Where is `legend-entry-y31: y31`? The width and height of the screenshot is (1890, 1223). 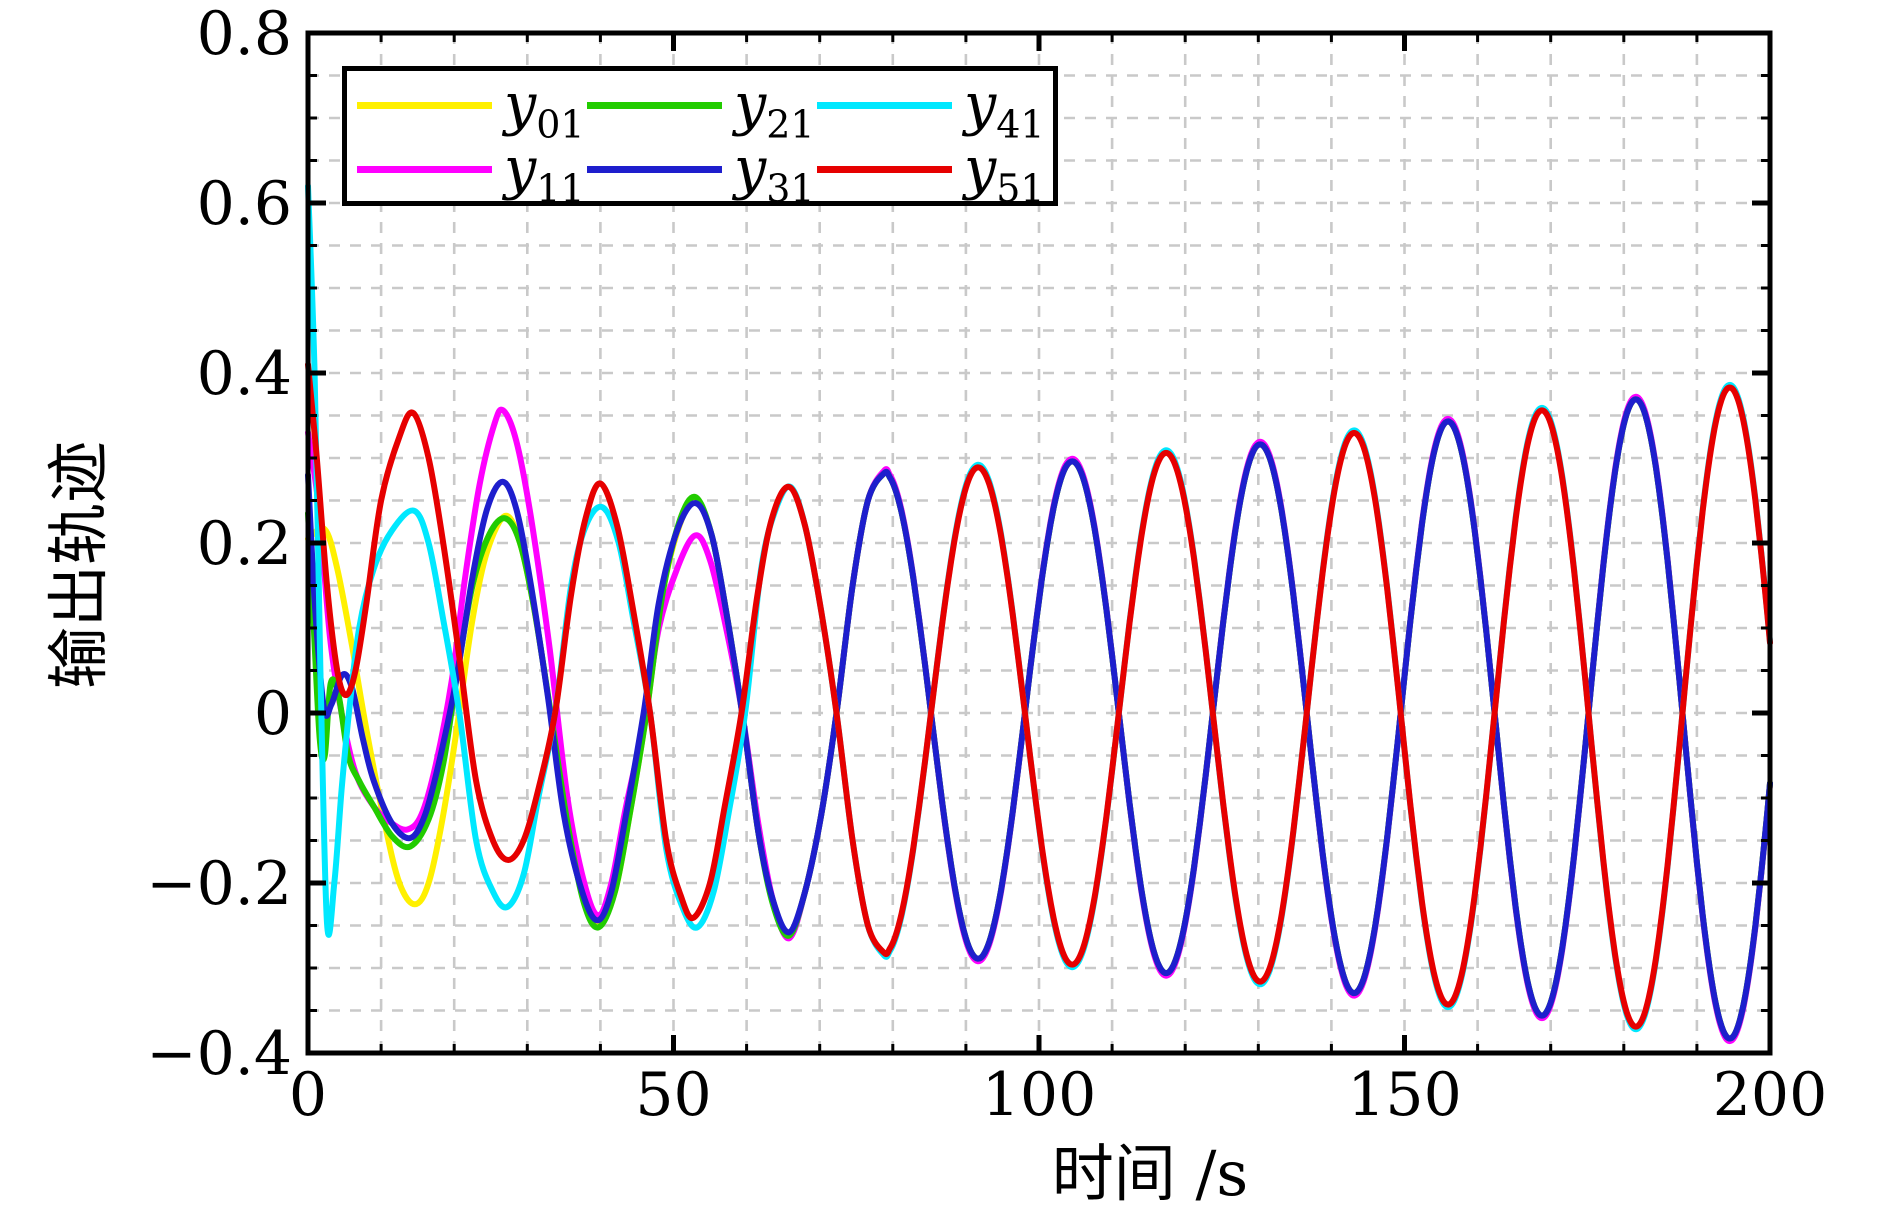 legend-entry-y31: y31 is located at coordinates (702, 172).